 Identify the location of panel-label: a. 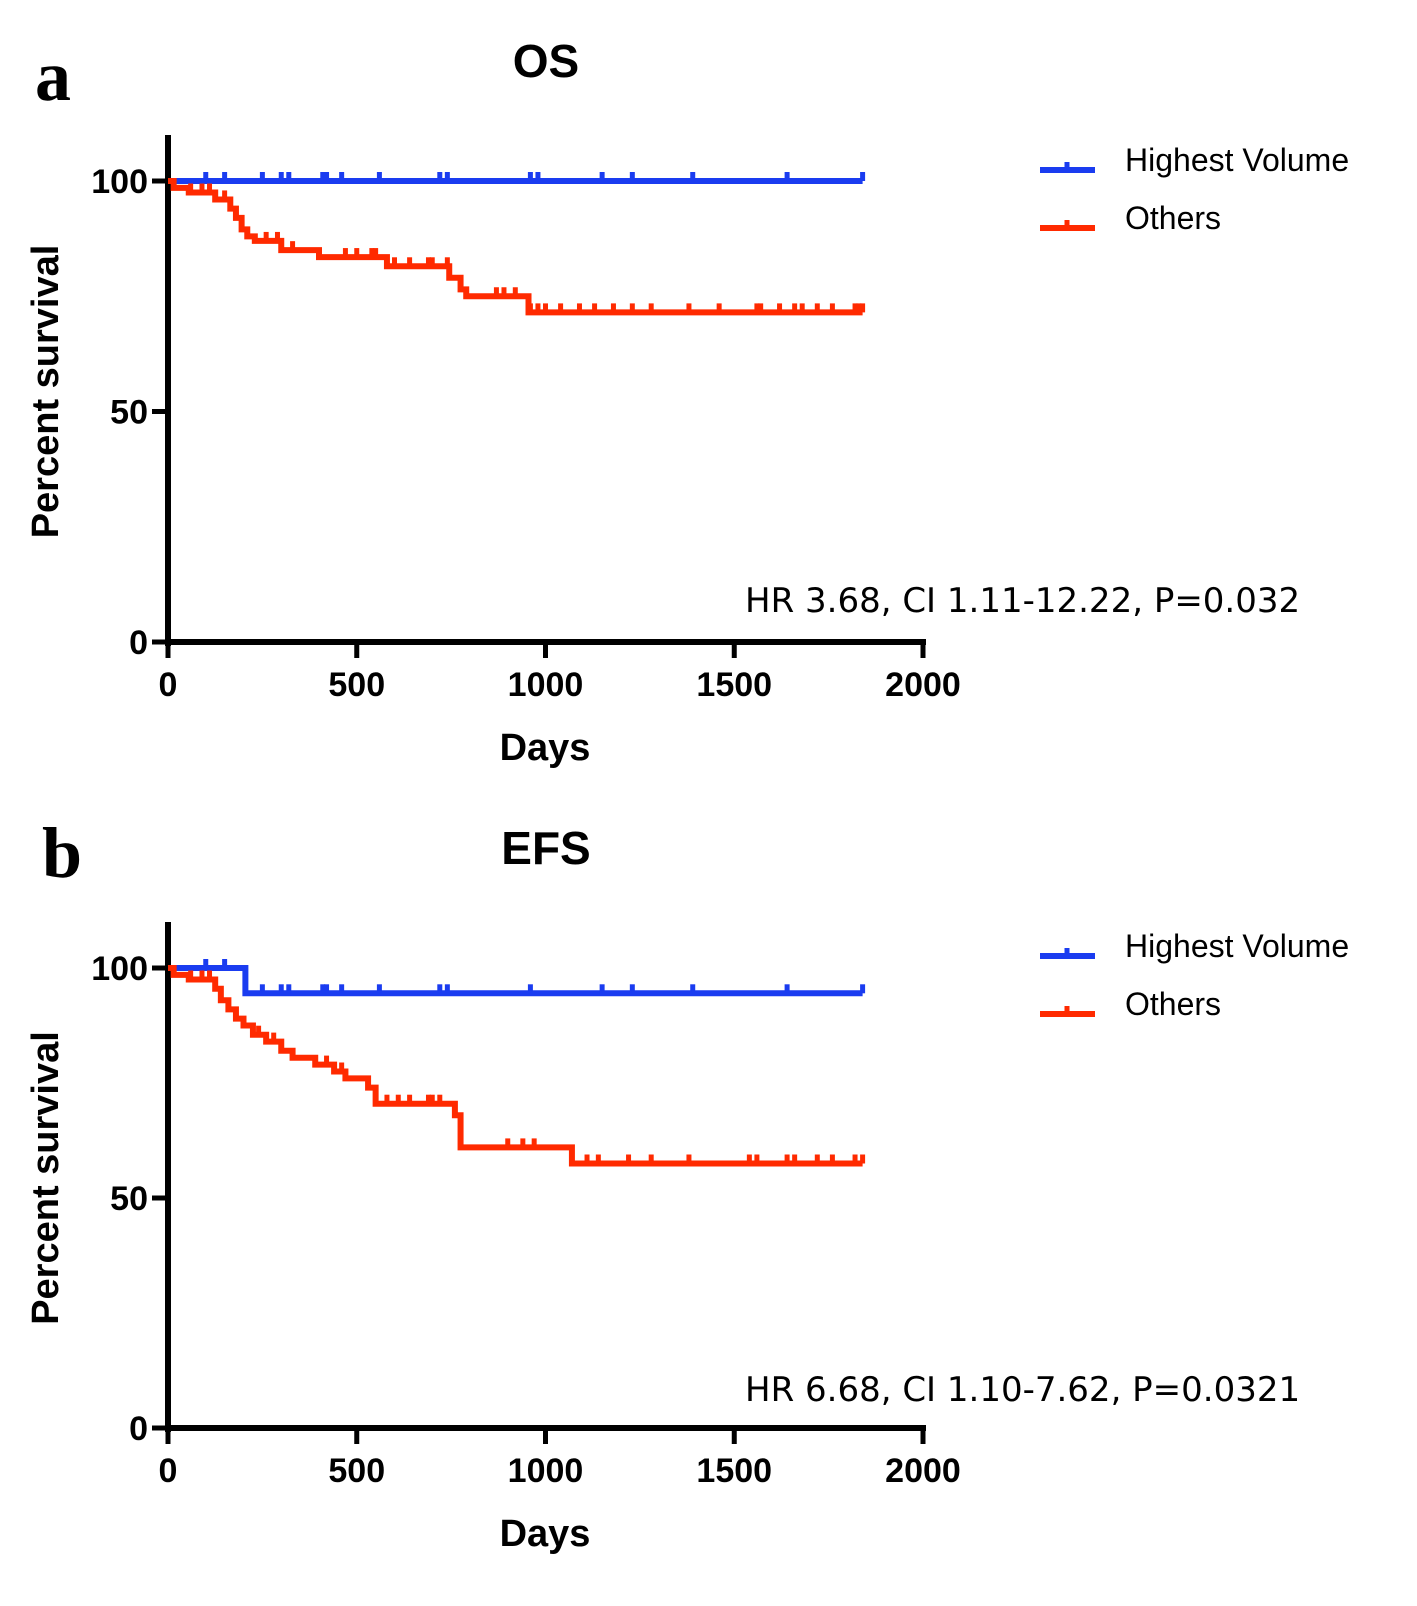
(53, 76).